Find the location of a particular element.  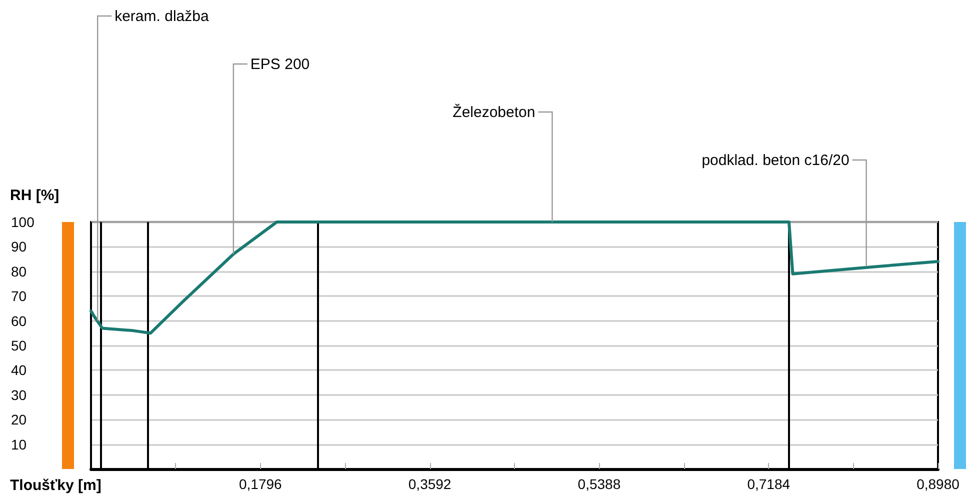

y-tick-label: 20 is located at coordinates (19, 420).